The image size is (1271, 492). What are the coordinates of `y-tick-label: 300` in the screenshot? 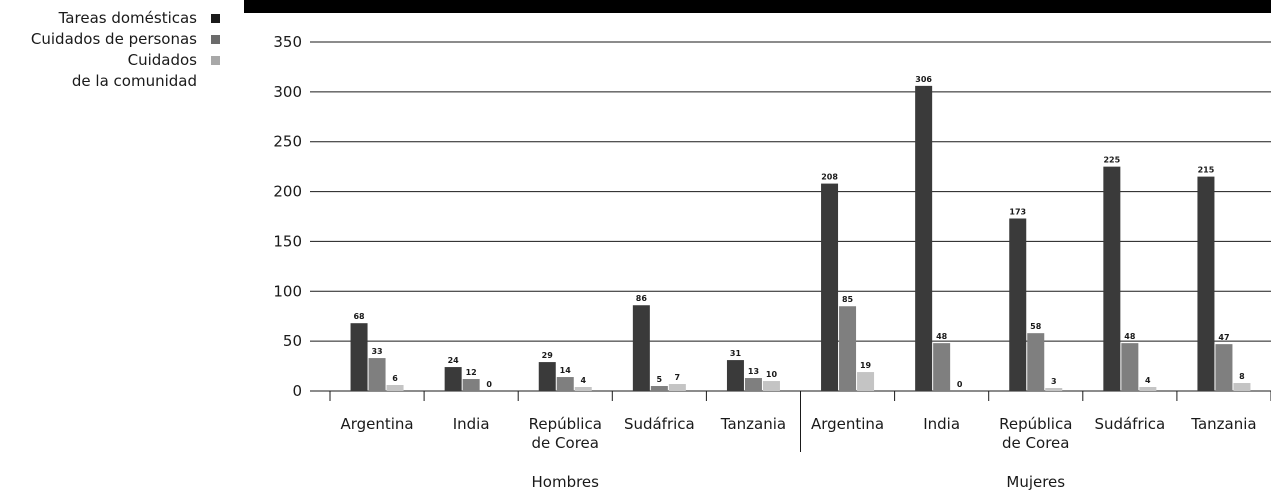 It's located at (287, 92).